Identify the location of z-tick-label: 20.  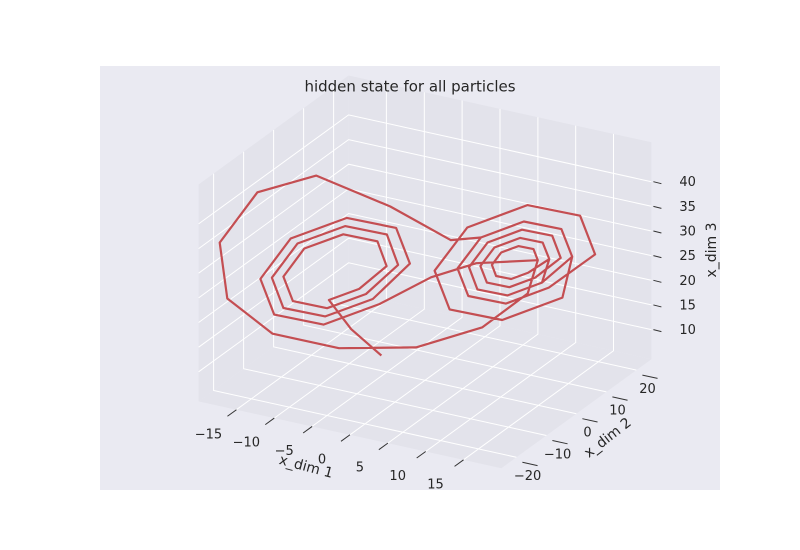
(687, 281).